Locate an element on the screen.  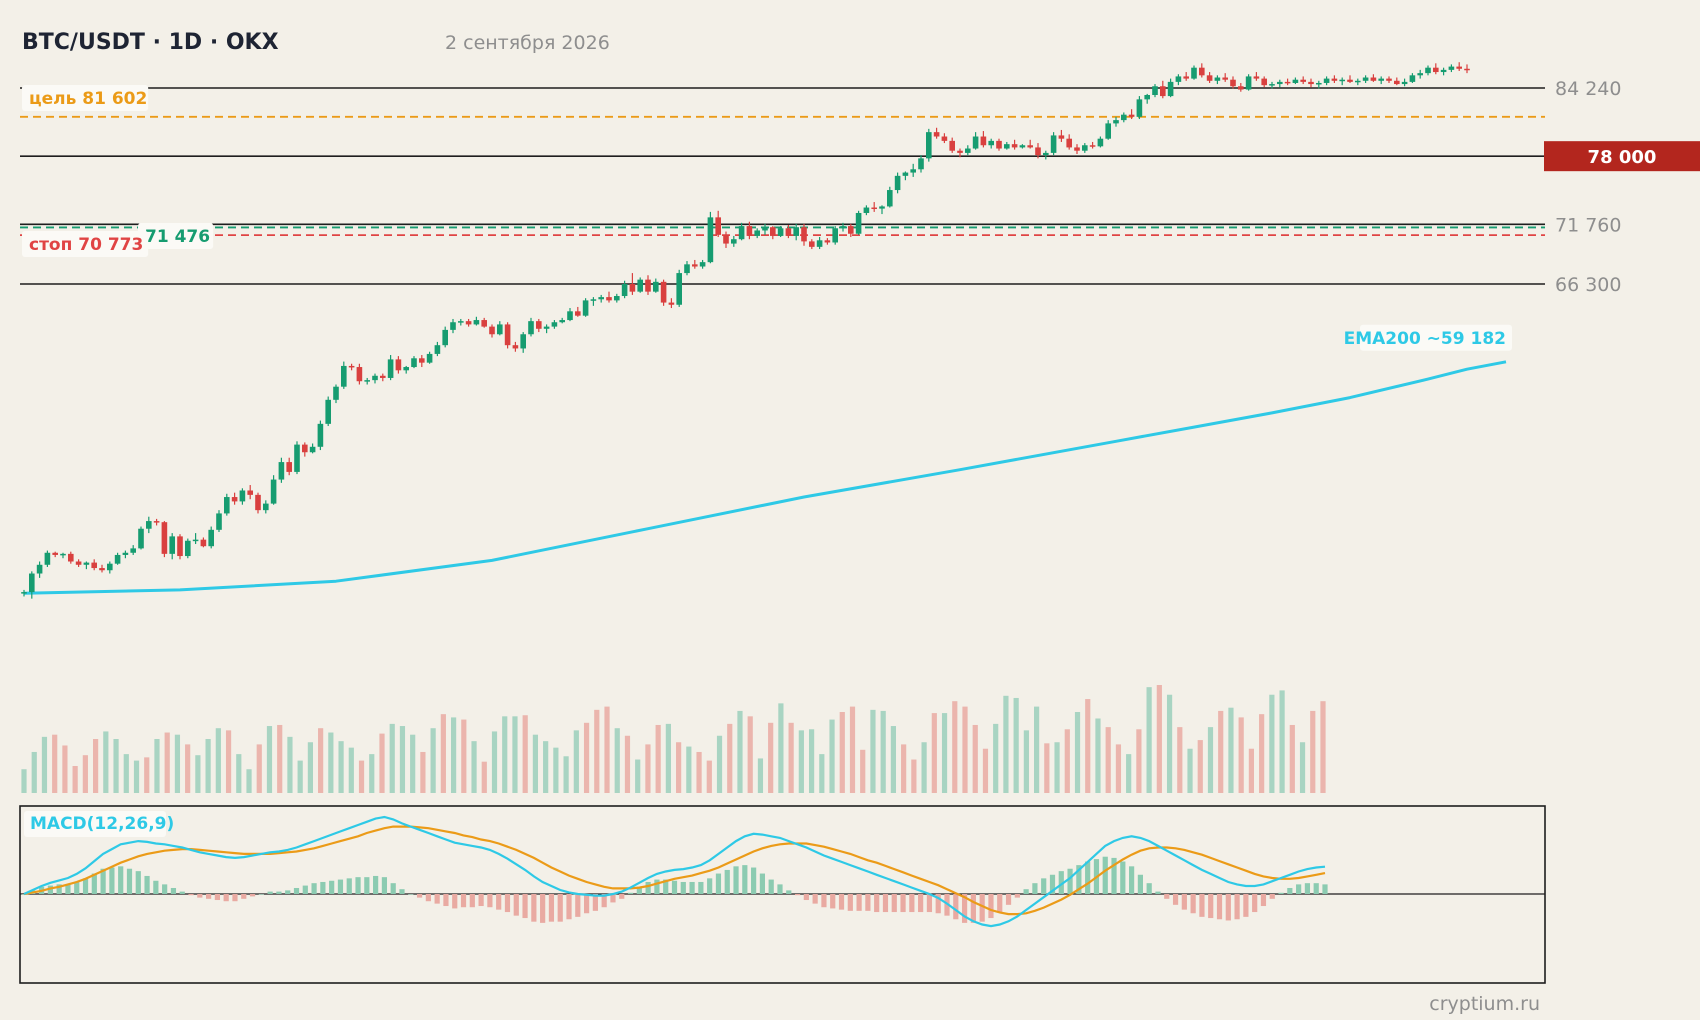
y-tick-label: 71 760 is located at coordinates (1588, 225).